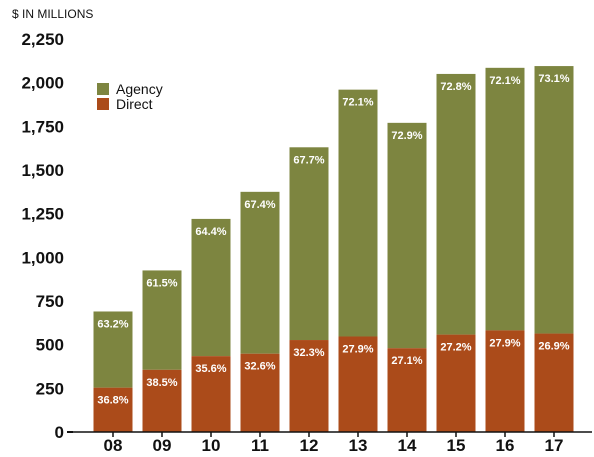 This screenshot has height=457, width=594. What do you see at coordinates (406, 361) in the screenshot?
I see `bar-label-direct: 27.1%` at bounding box center [406, 361].